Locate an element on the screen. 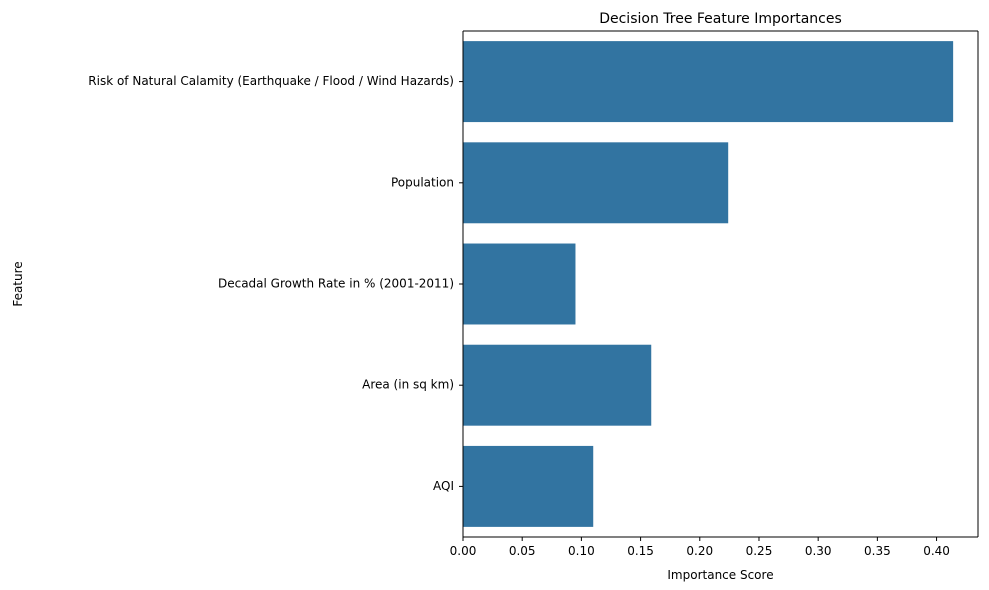 The width and height of the screenshot is (989, 590). y-tick-label-2: Decadal Growth Rate in % (2001-2011) is located at coordinates (336, 284).